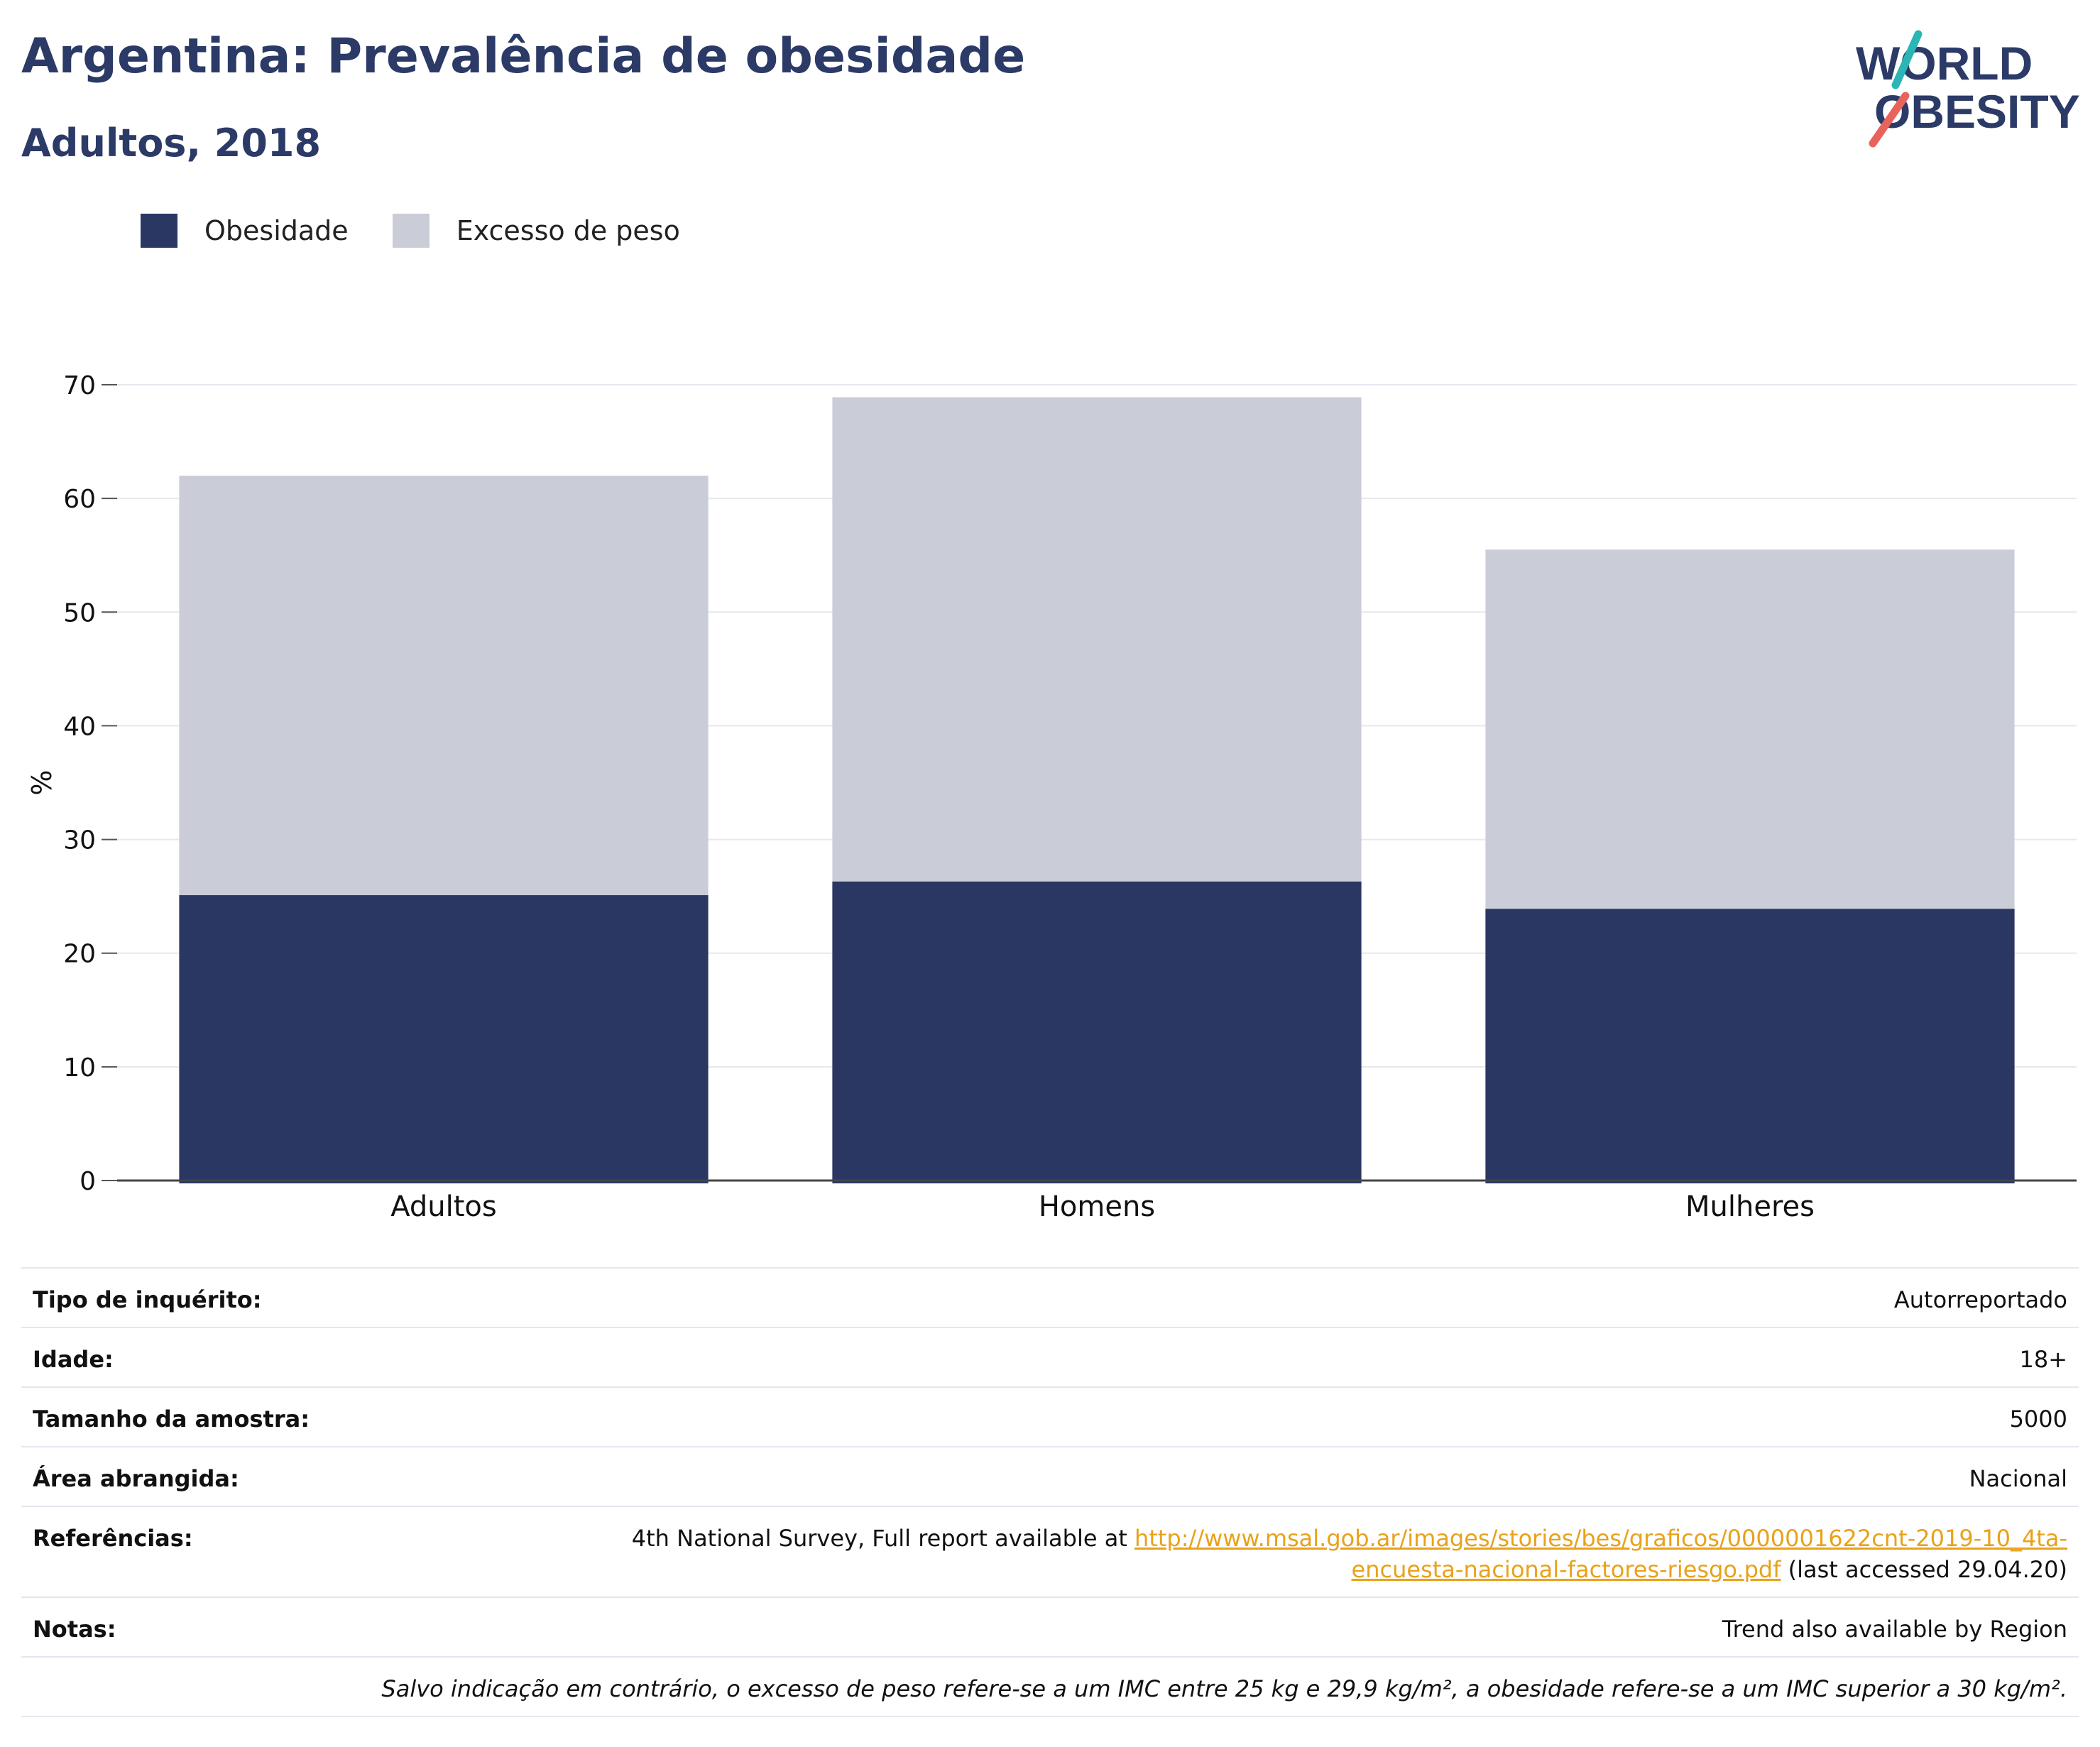  I want to click on y-tick-label: 0, so click(88, 1181).